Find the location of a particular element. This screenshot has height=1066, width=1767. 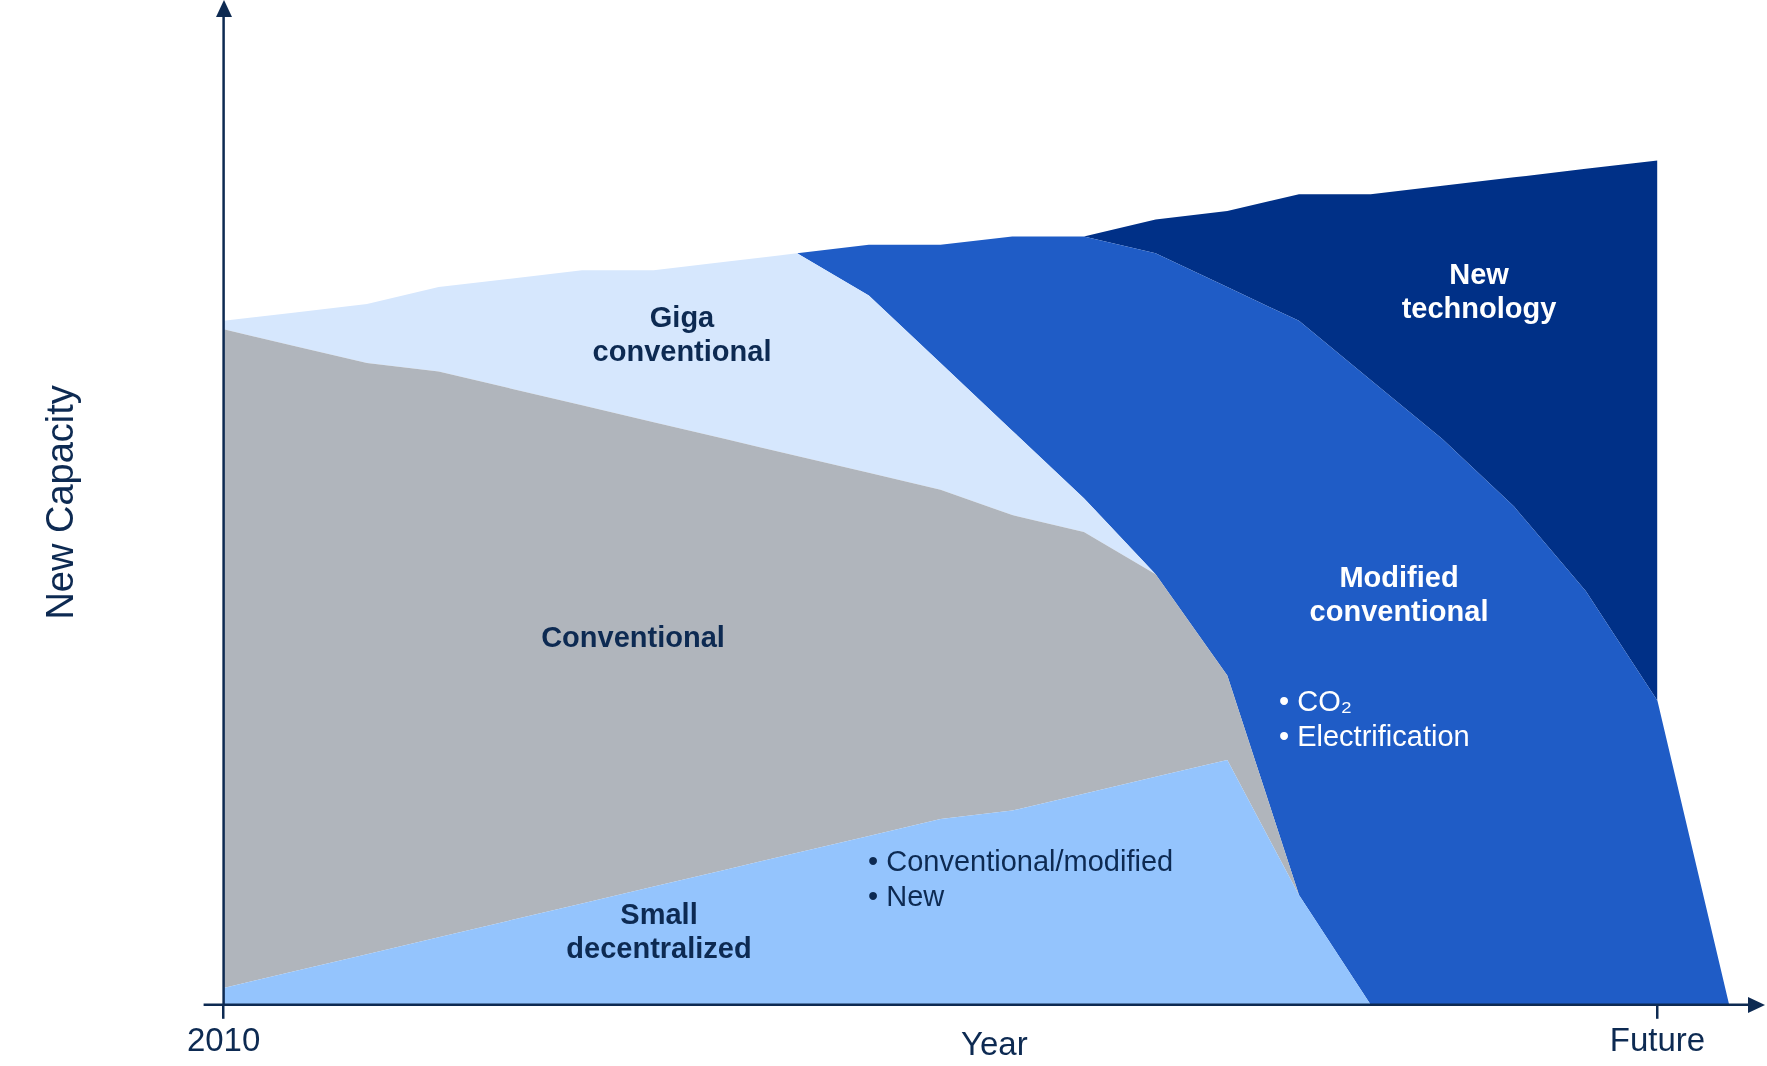

series-label: Modified conventional is located at coordinates (1399, 594).